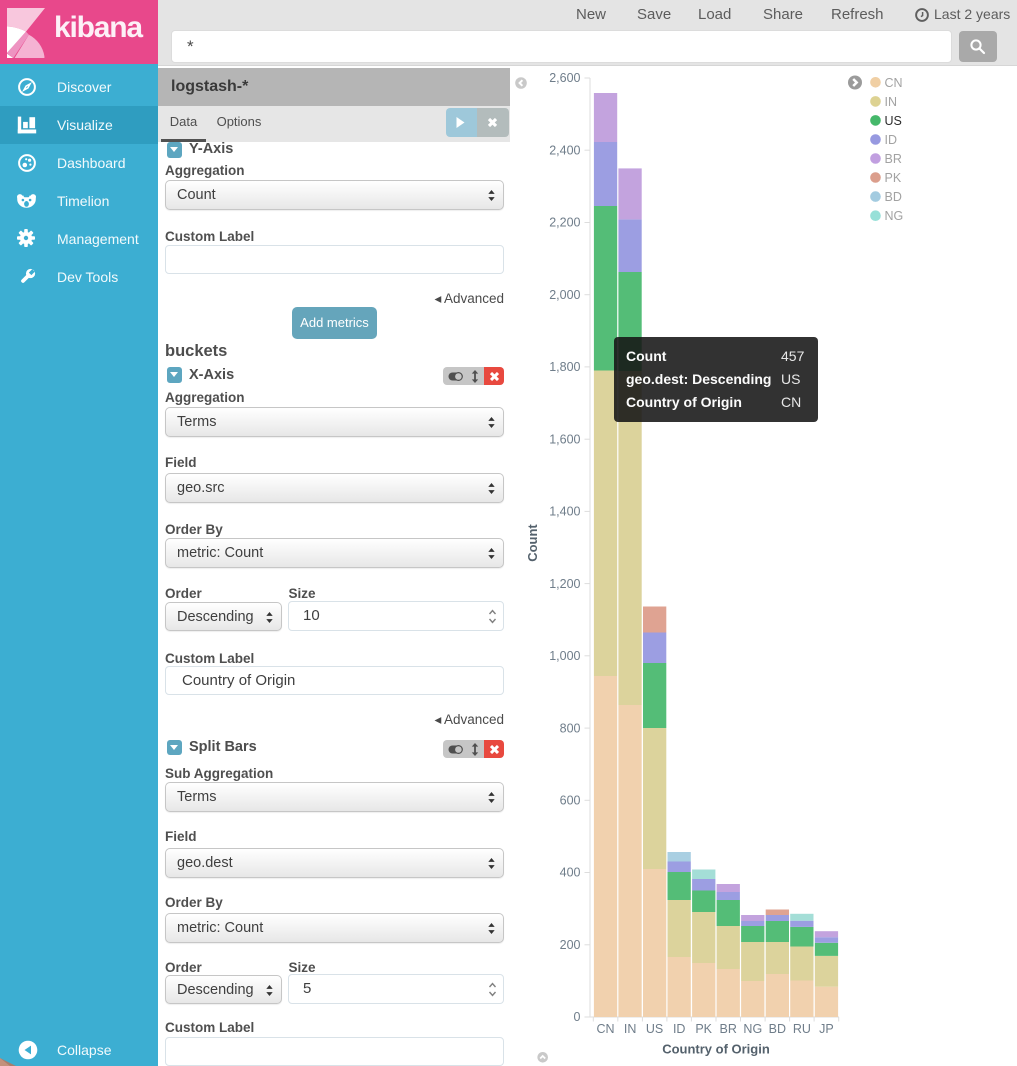 This screenshot has height=1066, width=1017. What do you see at coordinates (570, 945) in the screenshot?
I see `svg-text: 200` at bounding box center [570, 945].